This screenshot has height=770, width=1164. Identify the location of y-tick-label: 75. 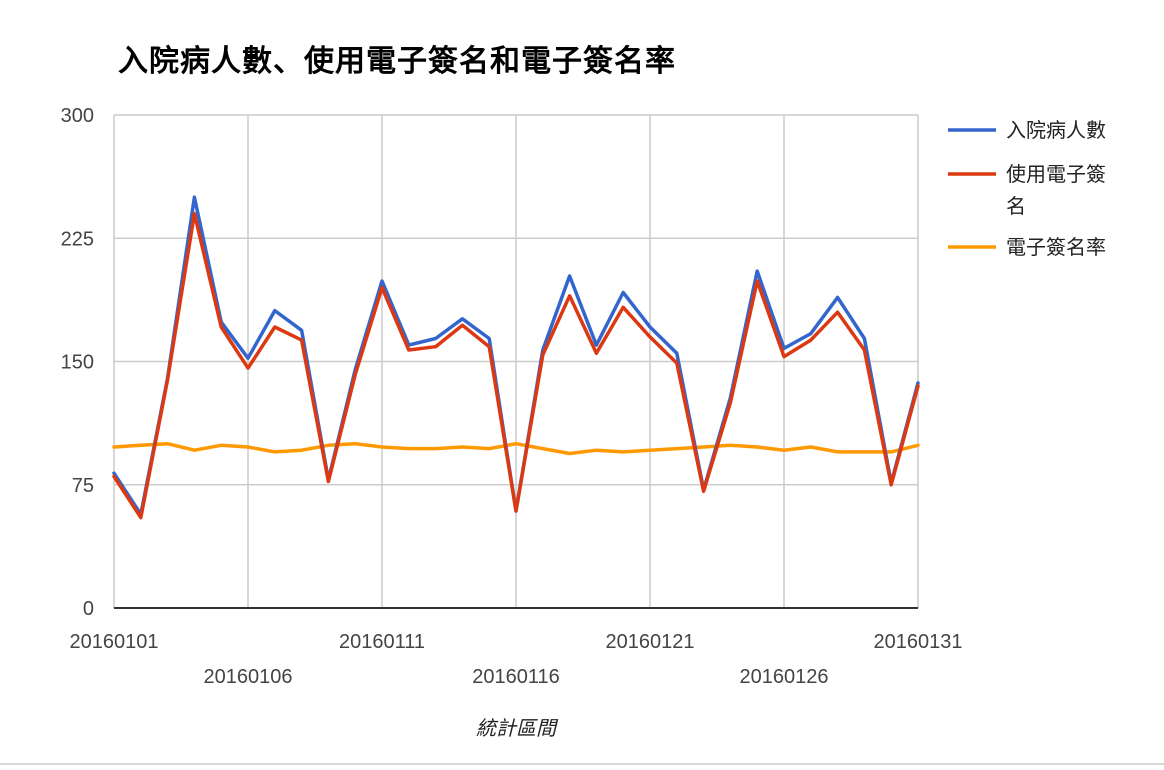
(83, 486).